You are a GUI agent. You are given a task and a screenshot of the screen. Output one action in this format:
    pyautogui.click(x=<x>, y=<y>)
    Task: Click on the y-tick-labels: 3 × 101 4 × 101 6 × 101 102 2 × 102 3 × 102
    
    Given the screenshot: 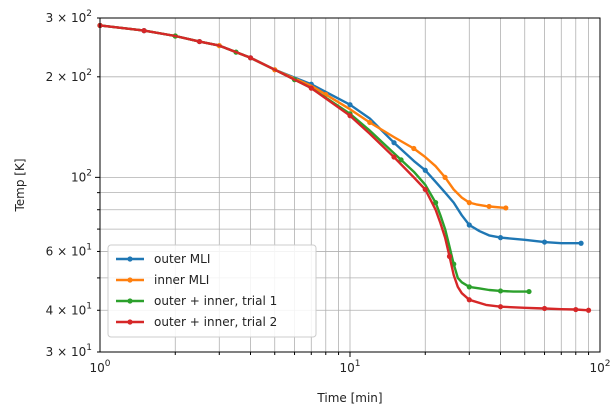 What is the action you would take?
    pyautogui.click(x=69, y=184)
    